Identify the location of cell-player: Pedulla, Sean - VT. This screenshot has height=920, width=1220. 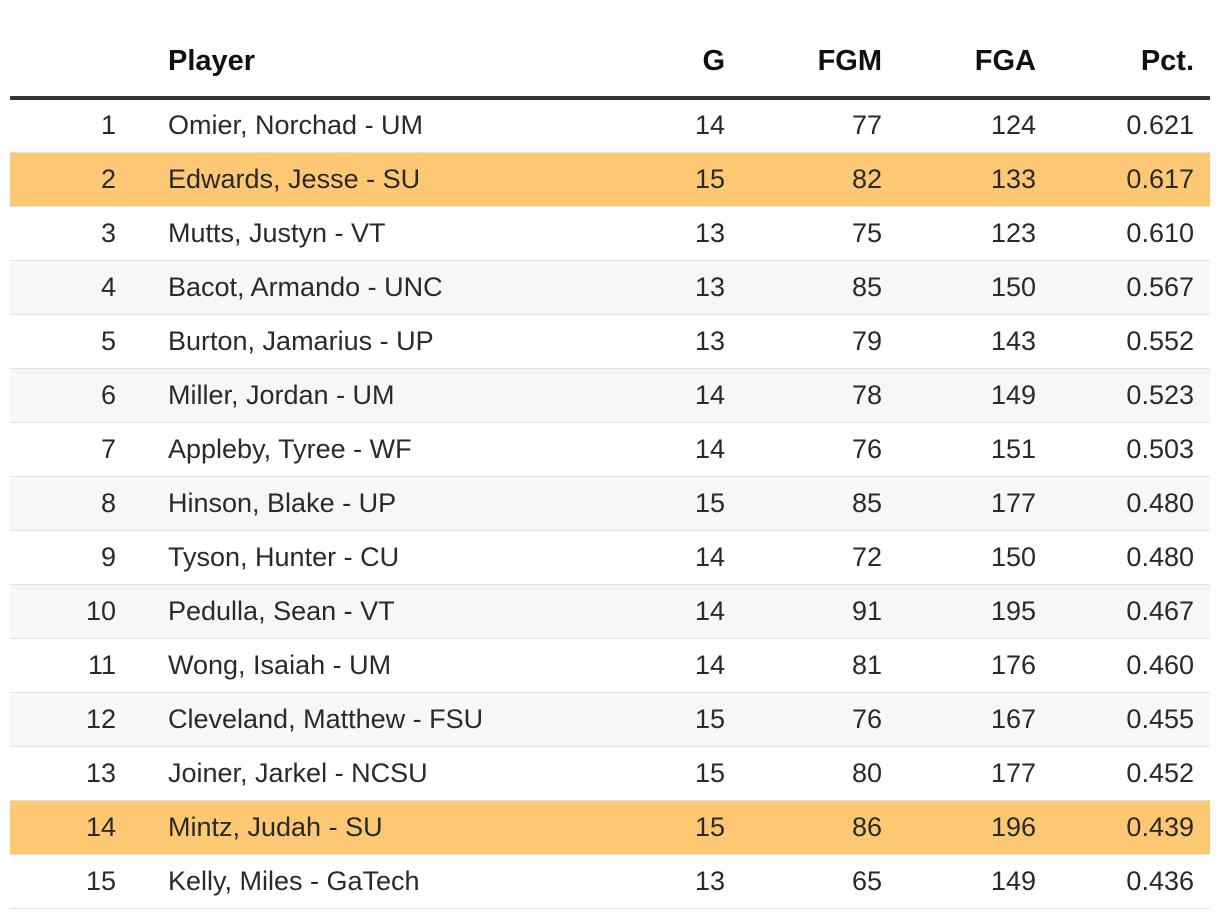
(340, 611).